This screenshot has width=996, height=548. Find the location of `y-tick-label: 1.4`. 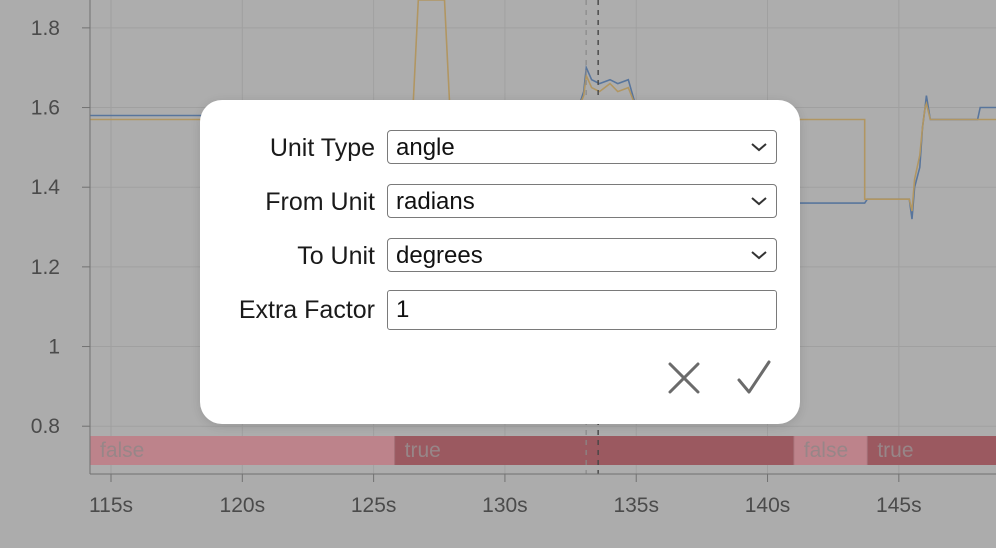

y-tick-label: 1.4 is located at coordinates (46, 187).